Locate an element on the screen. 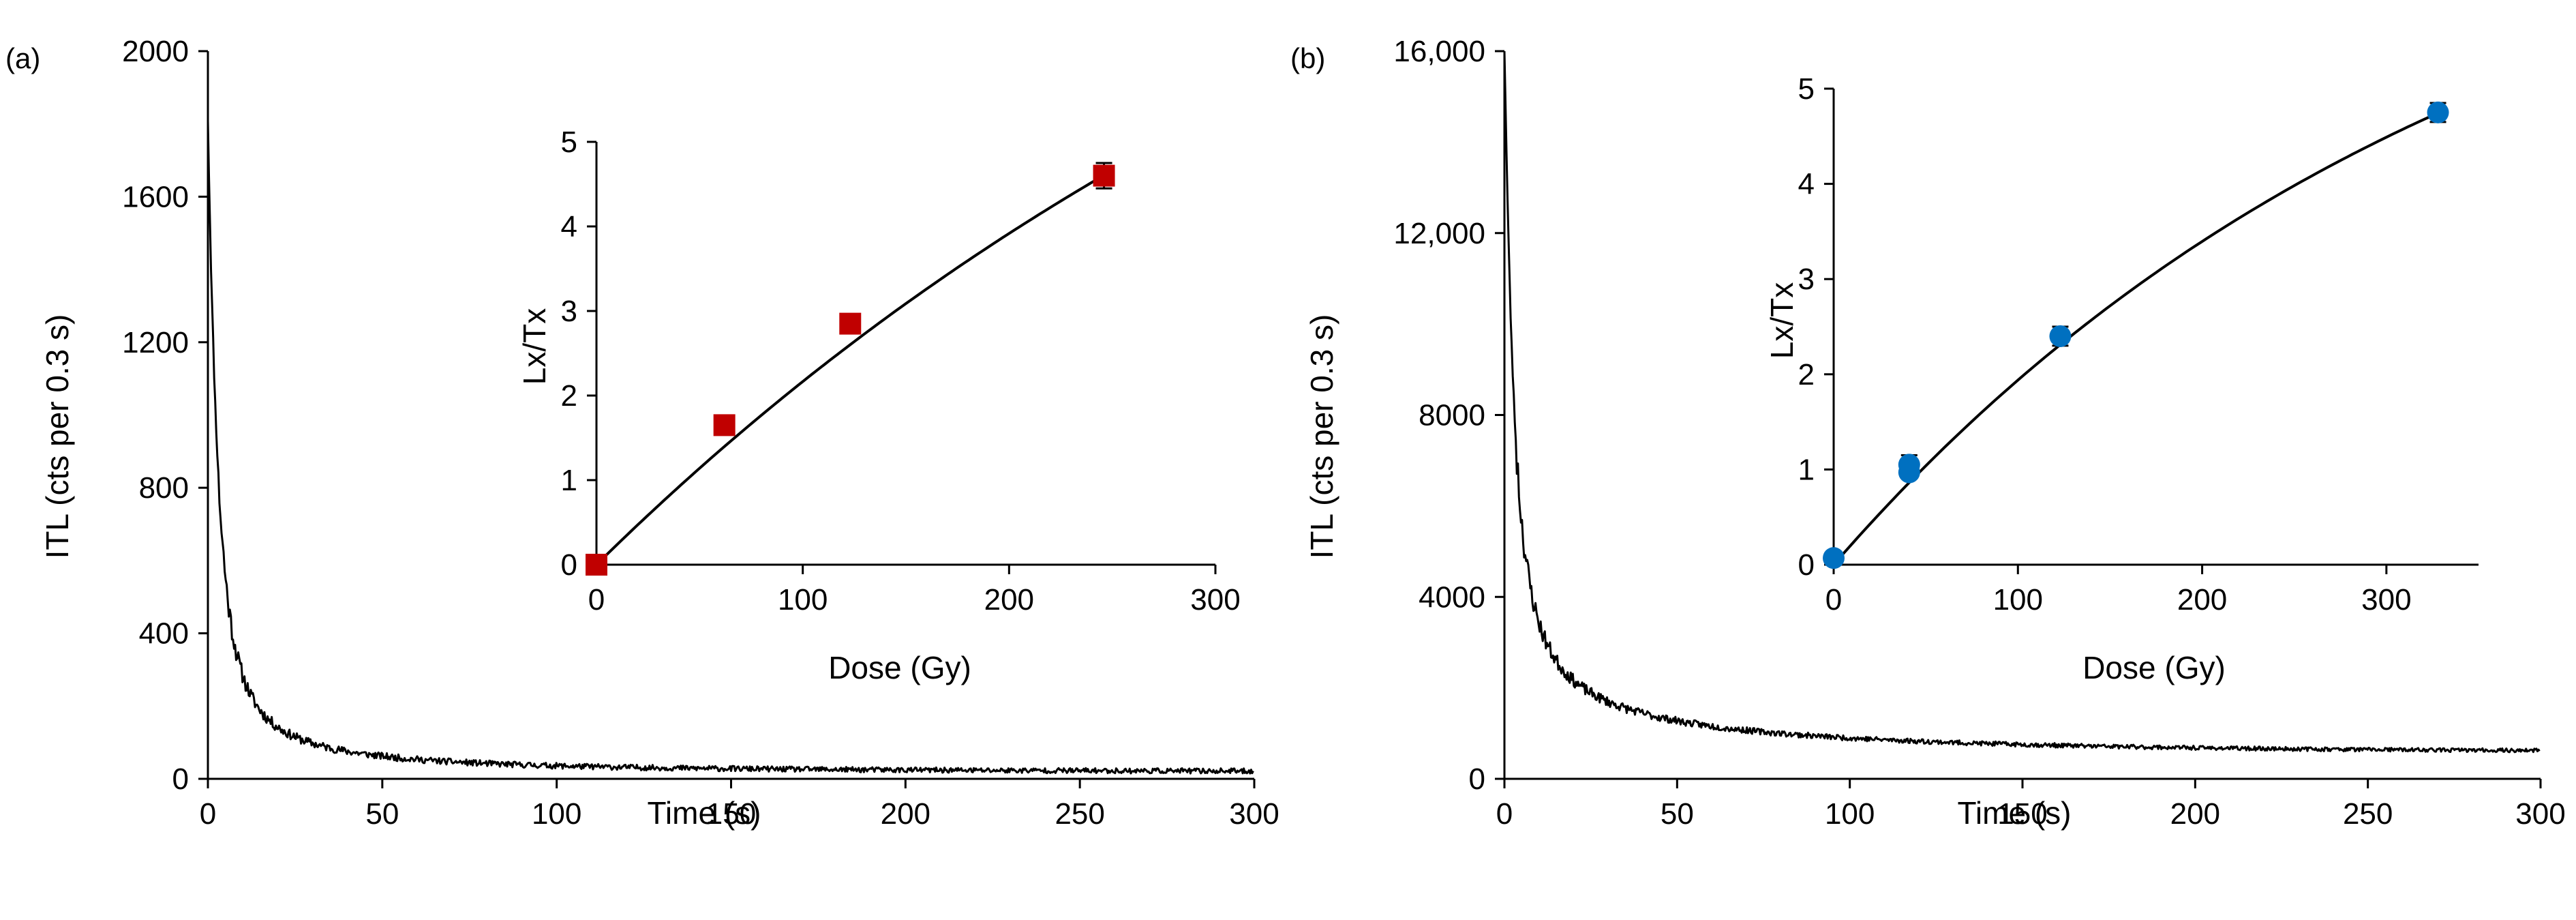  y-tick-label: 800 is located at coordinates (164, 488).